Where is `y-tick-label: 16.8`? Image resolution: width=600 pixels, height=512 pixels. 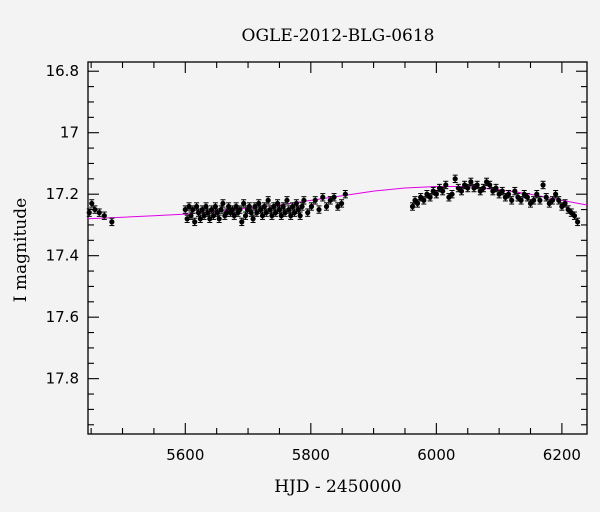 y-tick-label: 16.8 is located at coordinates (62, 71).